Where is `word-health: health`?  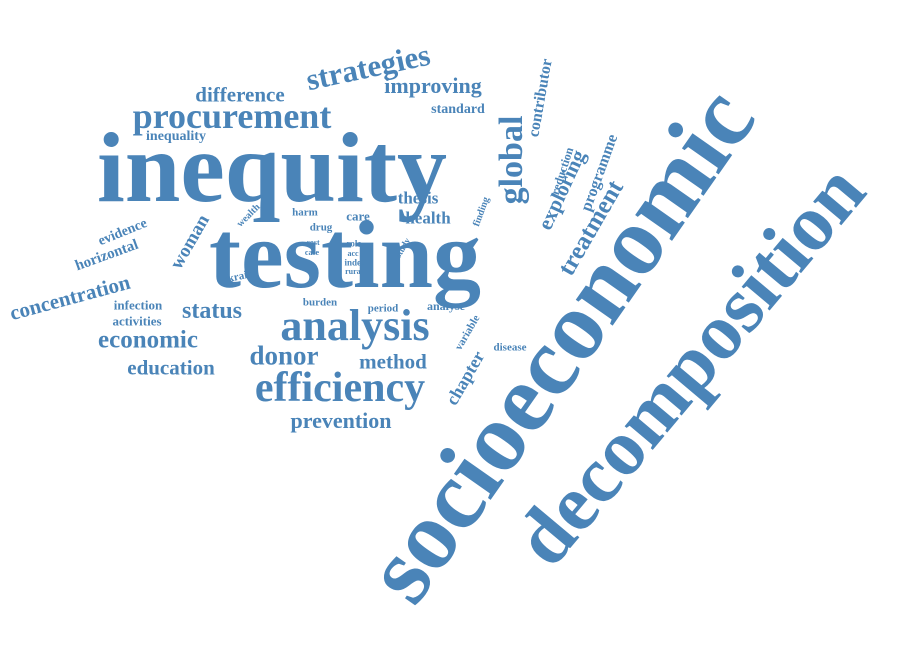 word-health: health is located at coordinates (428, 218).